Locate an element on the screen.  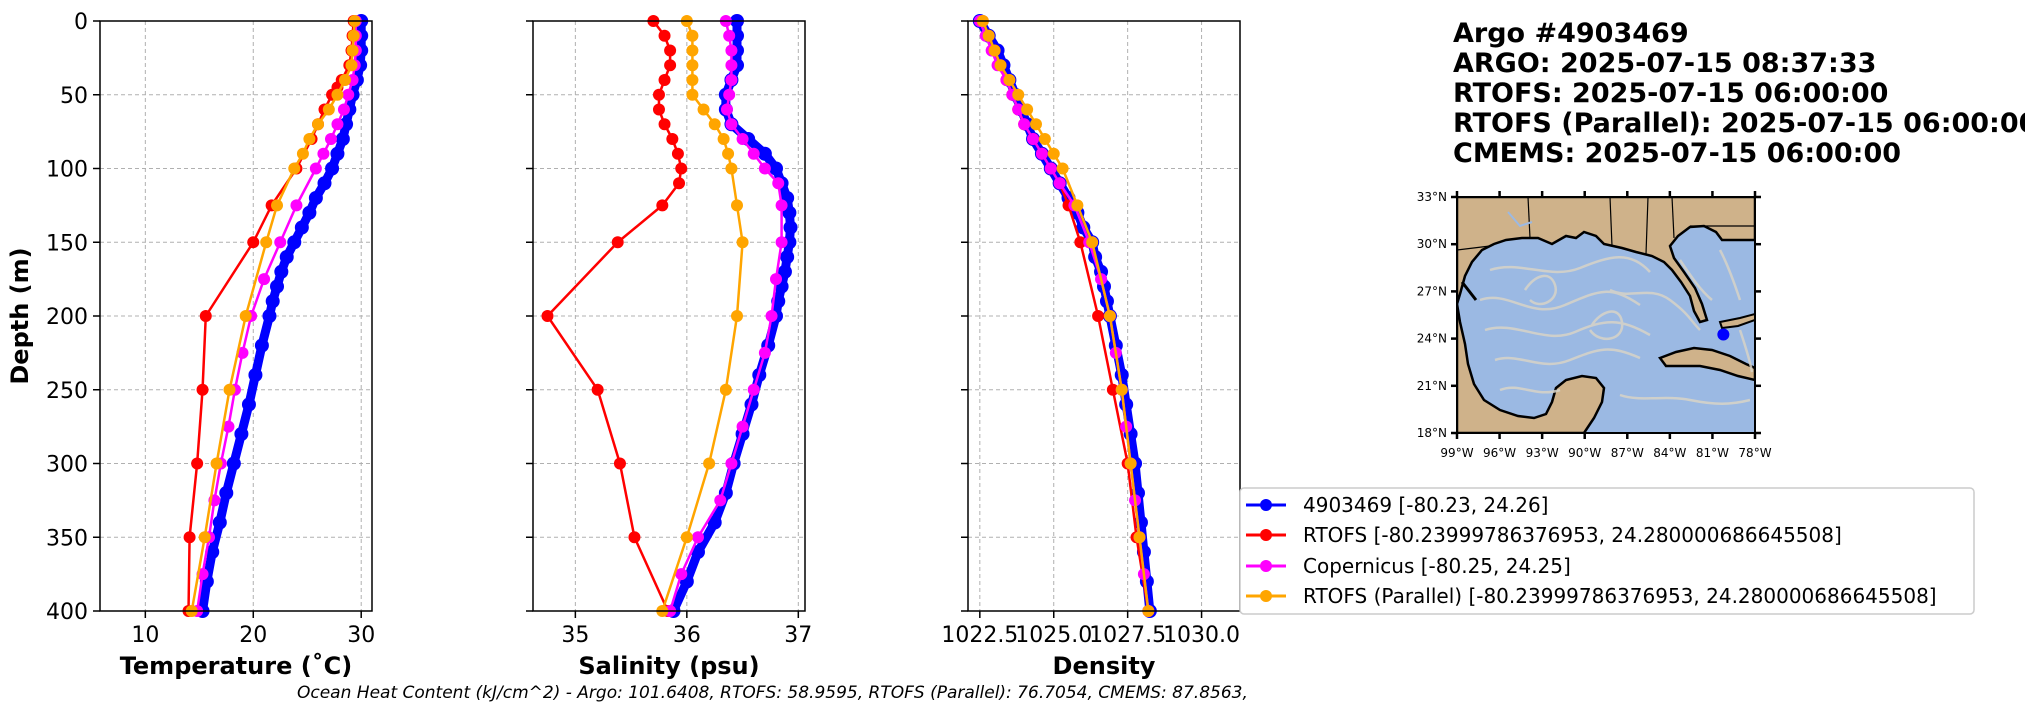
temperature-series-rtofs-parallel is located at coordinates (273, 316).